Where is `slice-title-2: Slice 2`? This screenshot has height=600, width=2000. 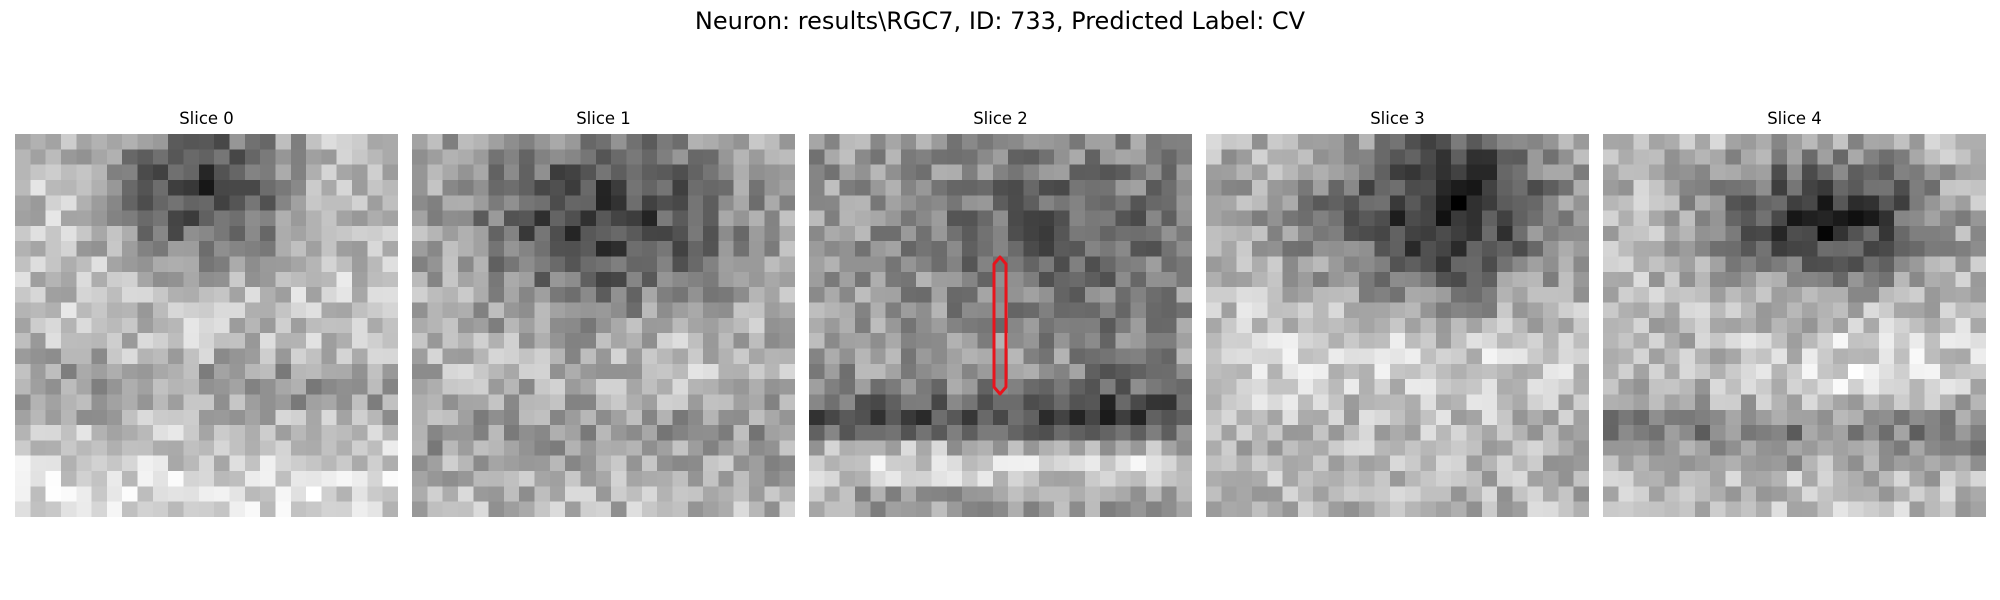
slice-title-2: Slice 2 is located at coordinates (1000, 118).